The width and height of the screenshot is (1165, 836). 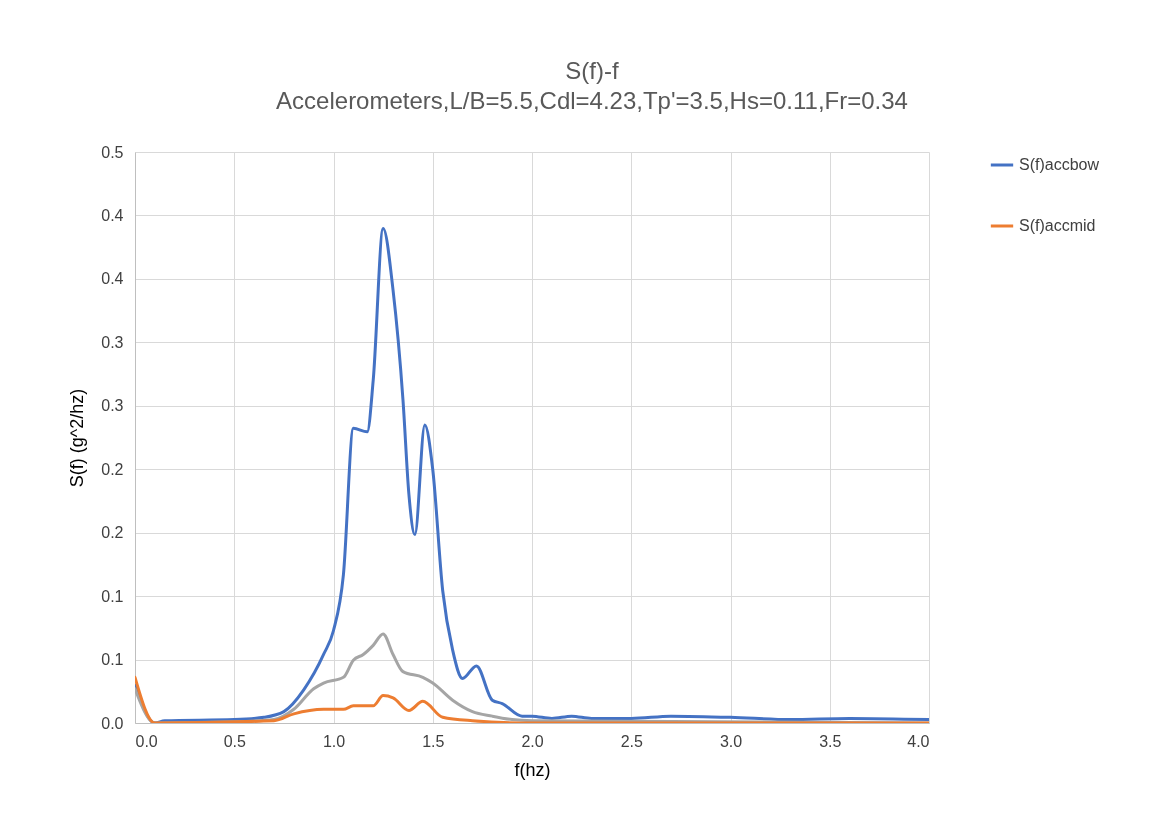 I want to click on x-tick-label: 0.0, so click(x=146, y=741).